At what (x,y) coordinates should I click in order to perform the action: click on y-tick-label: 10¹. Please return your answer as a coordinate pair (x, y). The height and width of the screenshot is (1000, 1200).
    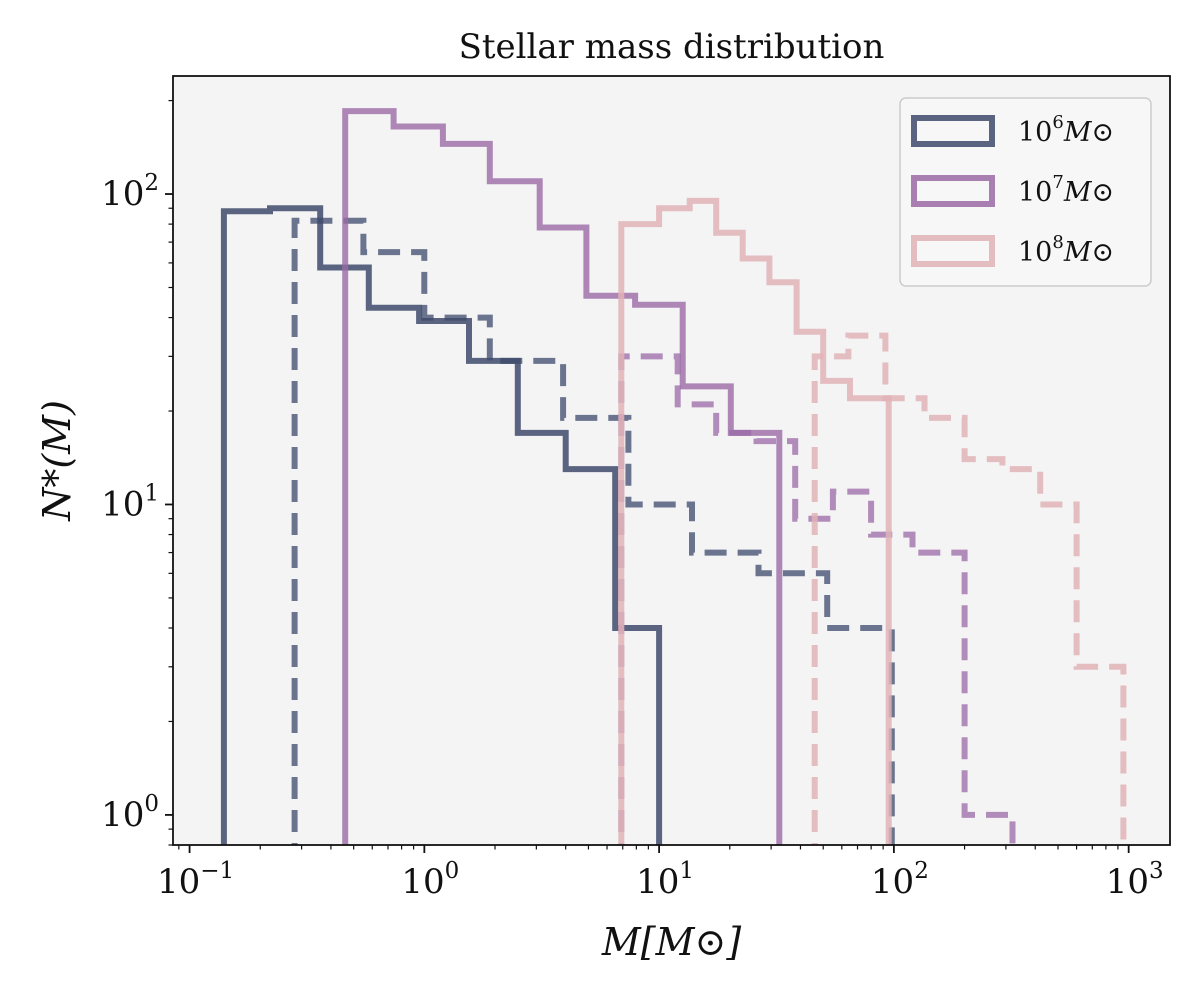
    Looking at the image, I should click on (130, 502).